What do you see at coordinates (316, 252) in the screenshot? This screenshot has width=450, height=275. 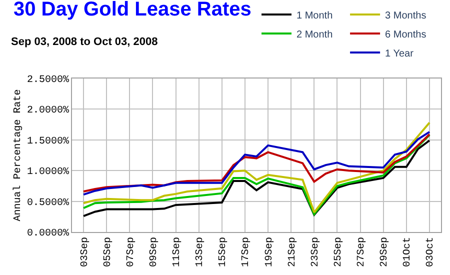 I see `x-tick-label: 23Sep` at bounding box center [316, 252].